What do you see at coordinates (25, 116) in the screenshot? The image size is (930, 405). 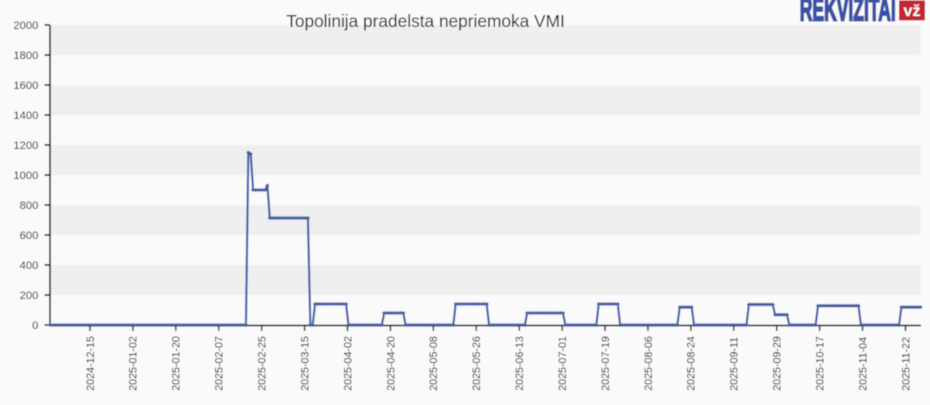 I see `svg-text: 1400` at bounding box center [25, 116].